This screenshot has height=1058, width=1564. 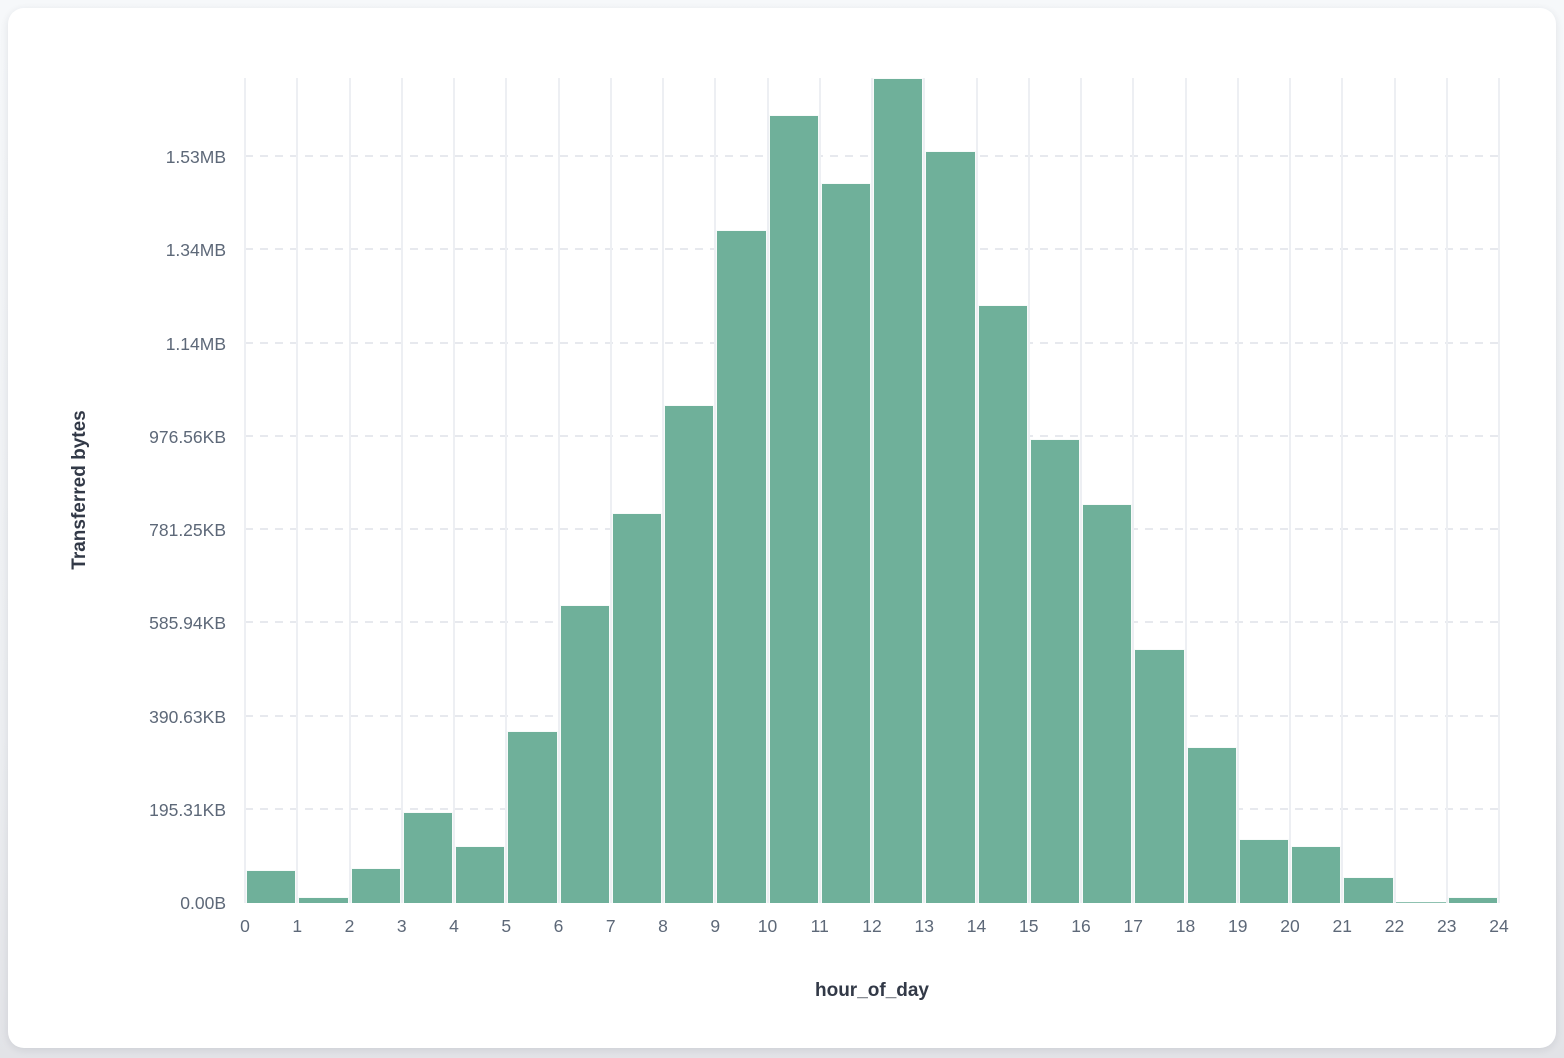 I want to click on x-tick-label-6: 6, so click(x=558, y=926).